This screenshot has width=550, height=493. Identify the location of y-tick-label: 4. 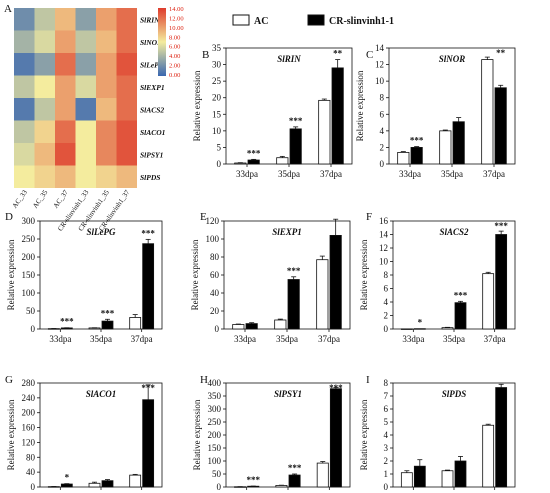
(386, 435).